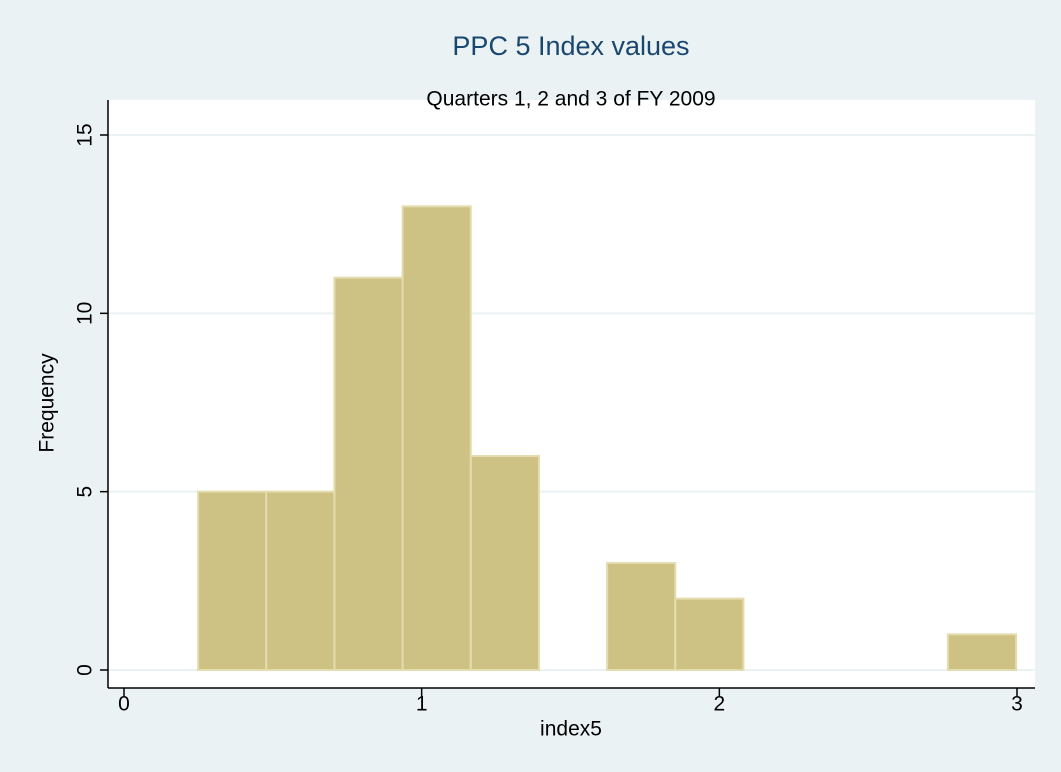 The image size is (1061, 772). Describe the element at coordinates (570, 99) in the screenshot. I see `chart-subtitle: Quarters 1, 2 and 3 of FY 2009` at that location.